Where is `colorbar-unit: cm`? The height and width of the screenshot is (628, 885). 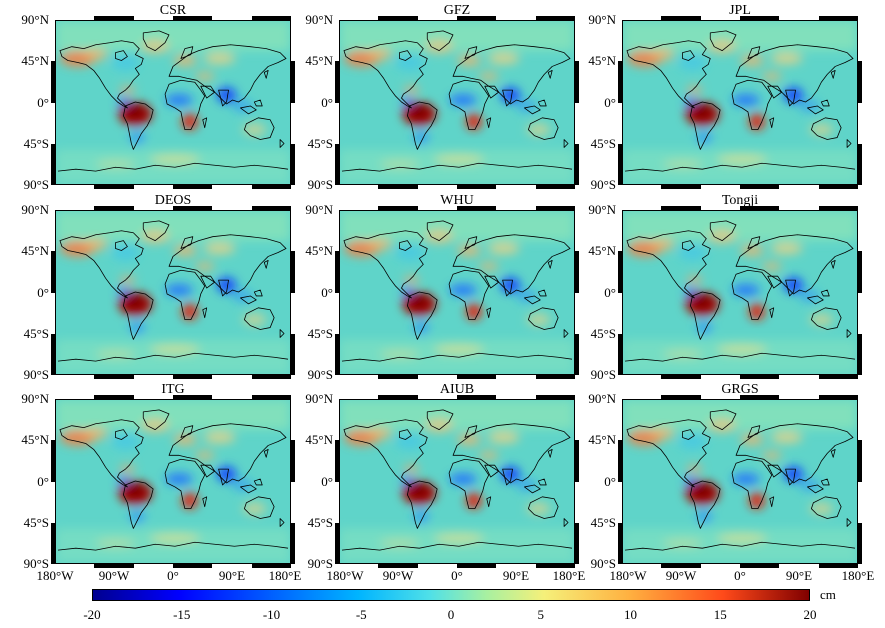 colorbar-unit: cm is located at coordinates (828, 594).